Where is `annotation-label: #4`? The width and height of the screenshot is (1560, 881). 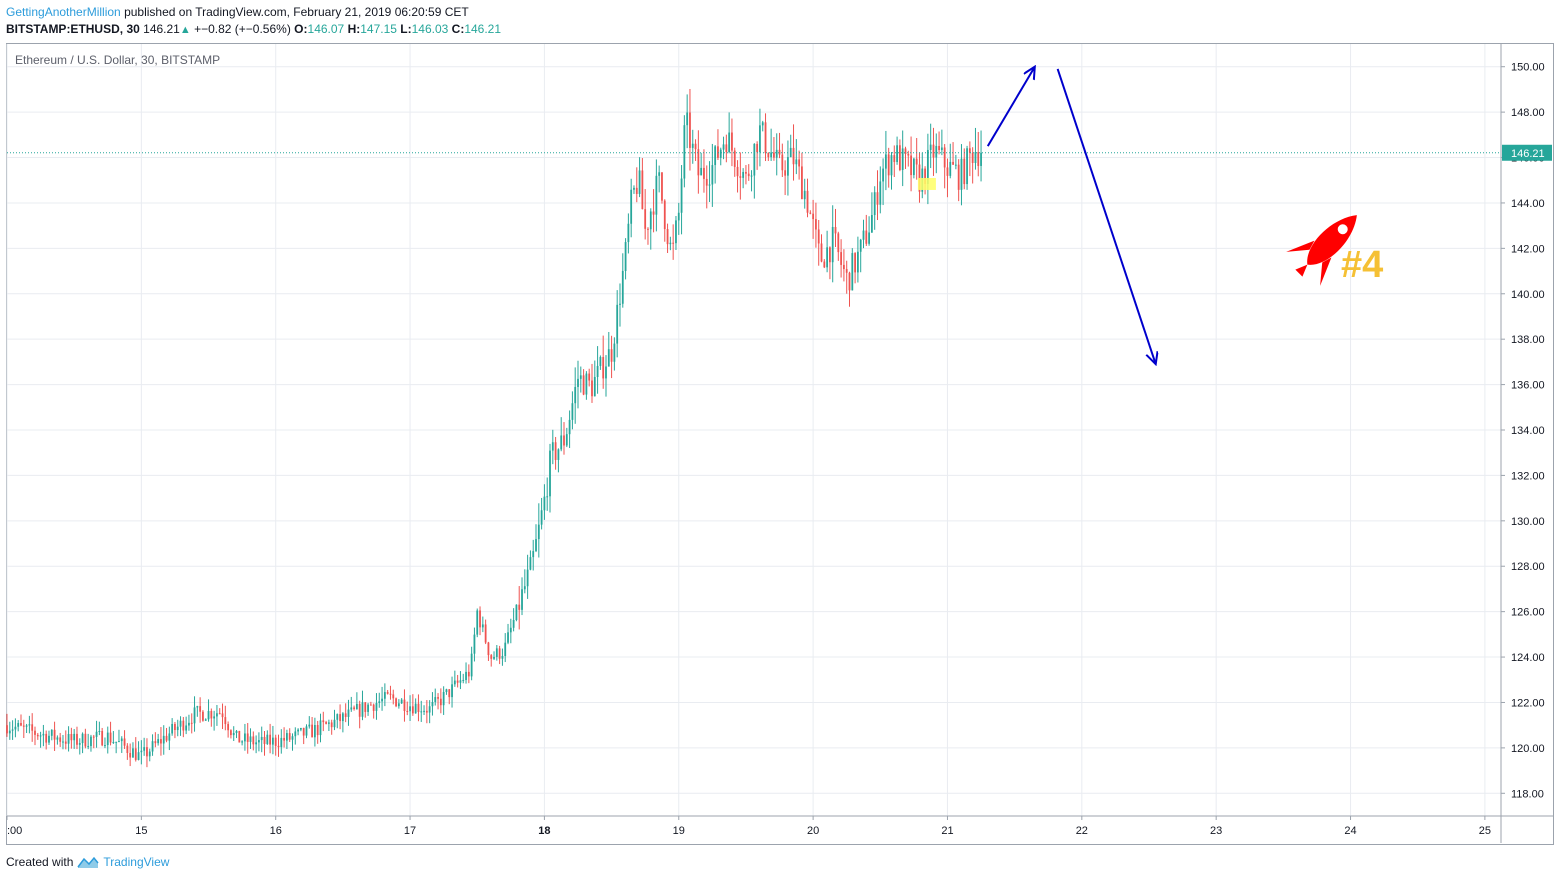 annotation-label: #4 is located at coordinates (1362, 265).